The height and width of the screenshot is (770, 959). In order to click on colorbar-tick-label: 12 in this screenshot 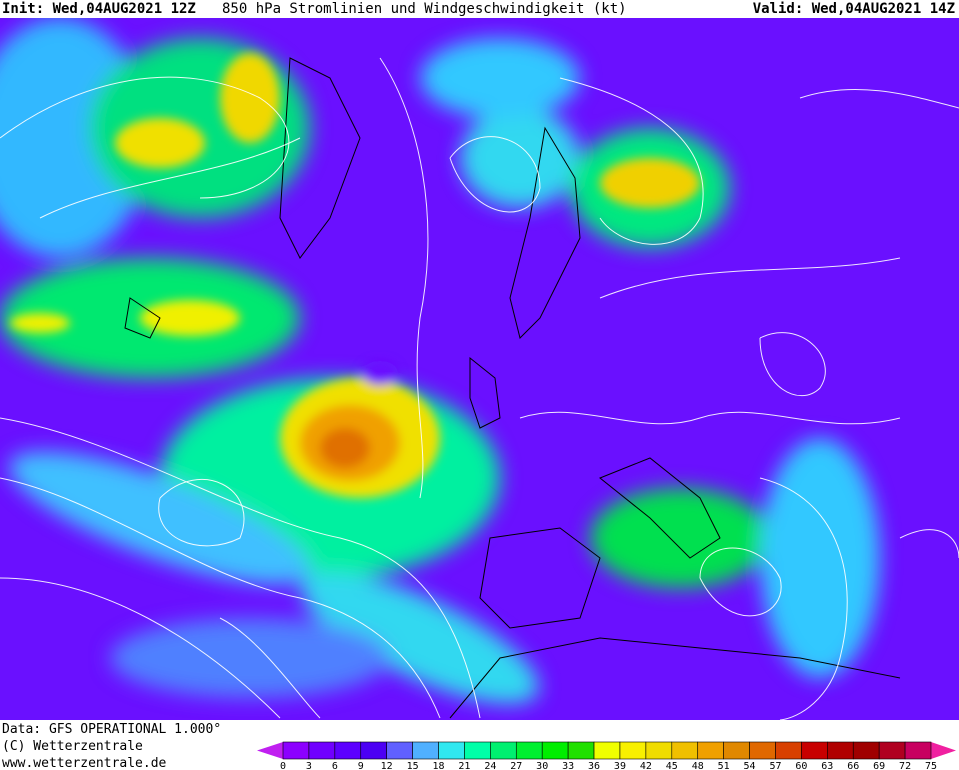, I will do `click(387, 765)`.